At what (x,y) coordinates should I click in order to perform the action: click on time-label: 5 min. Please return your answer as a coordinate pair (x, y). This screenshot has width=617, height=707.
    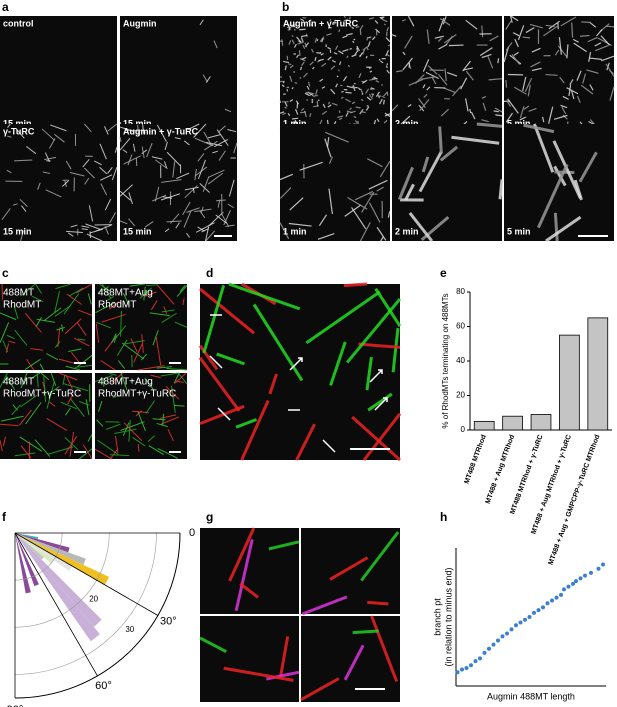
    Looking at the image, I should click on (519, 231).